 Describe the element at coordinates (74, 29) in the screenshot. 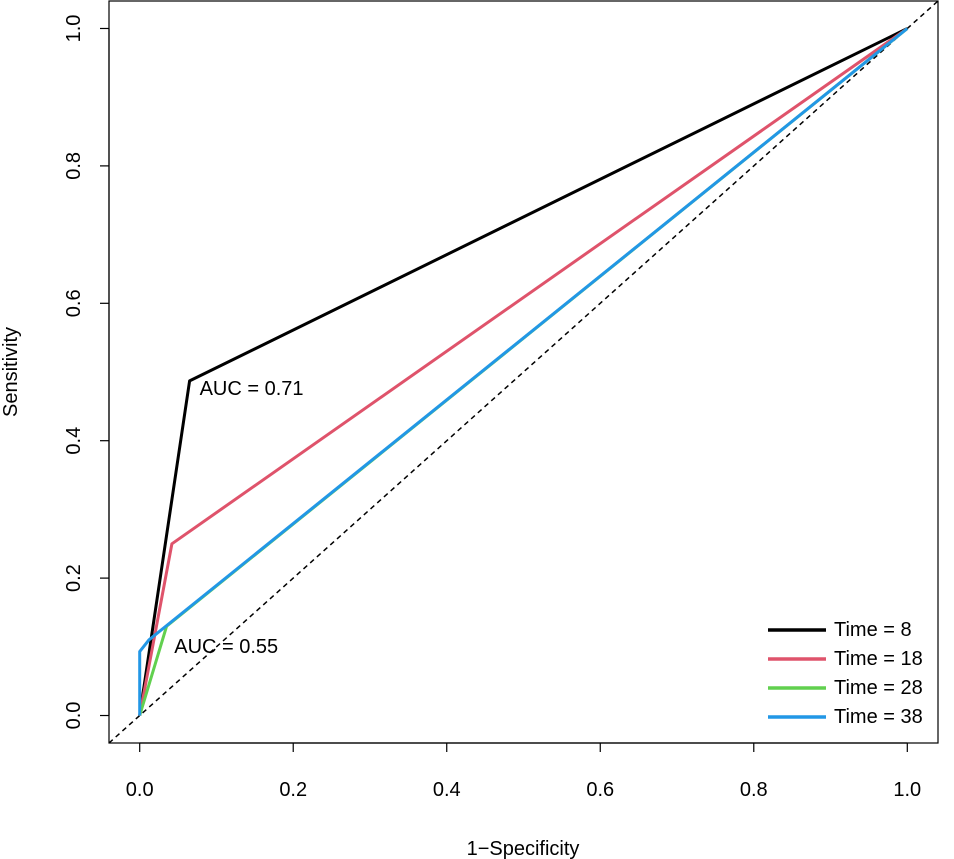

I see `y-tick-label: 1.0` at that location.